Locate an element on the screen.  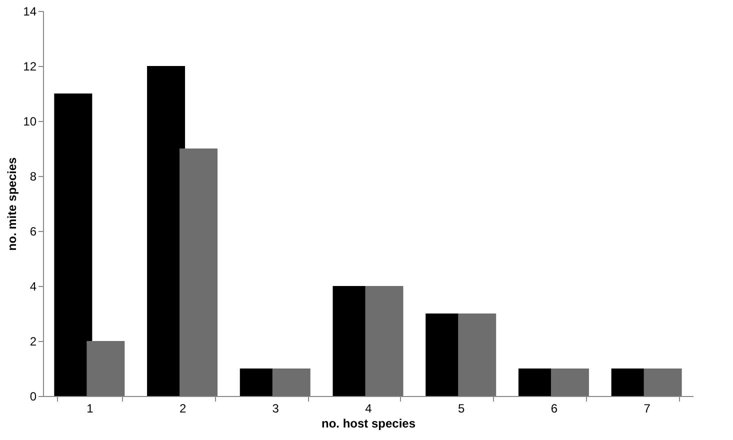
x-tick-label: 7 is located at coordinates (647, 409).